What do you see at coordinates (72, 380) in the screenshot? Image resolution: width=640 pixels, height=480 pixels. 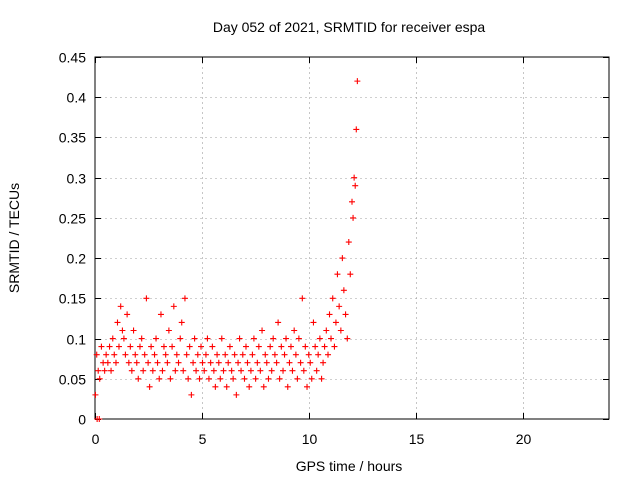 I see `y-tick-label: 0.05` at bounding box center [72, 380].